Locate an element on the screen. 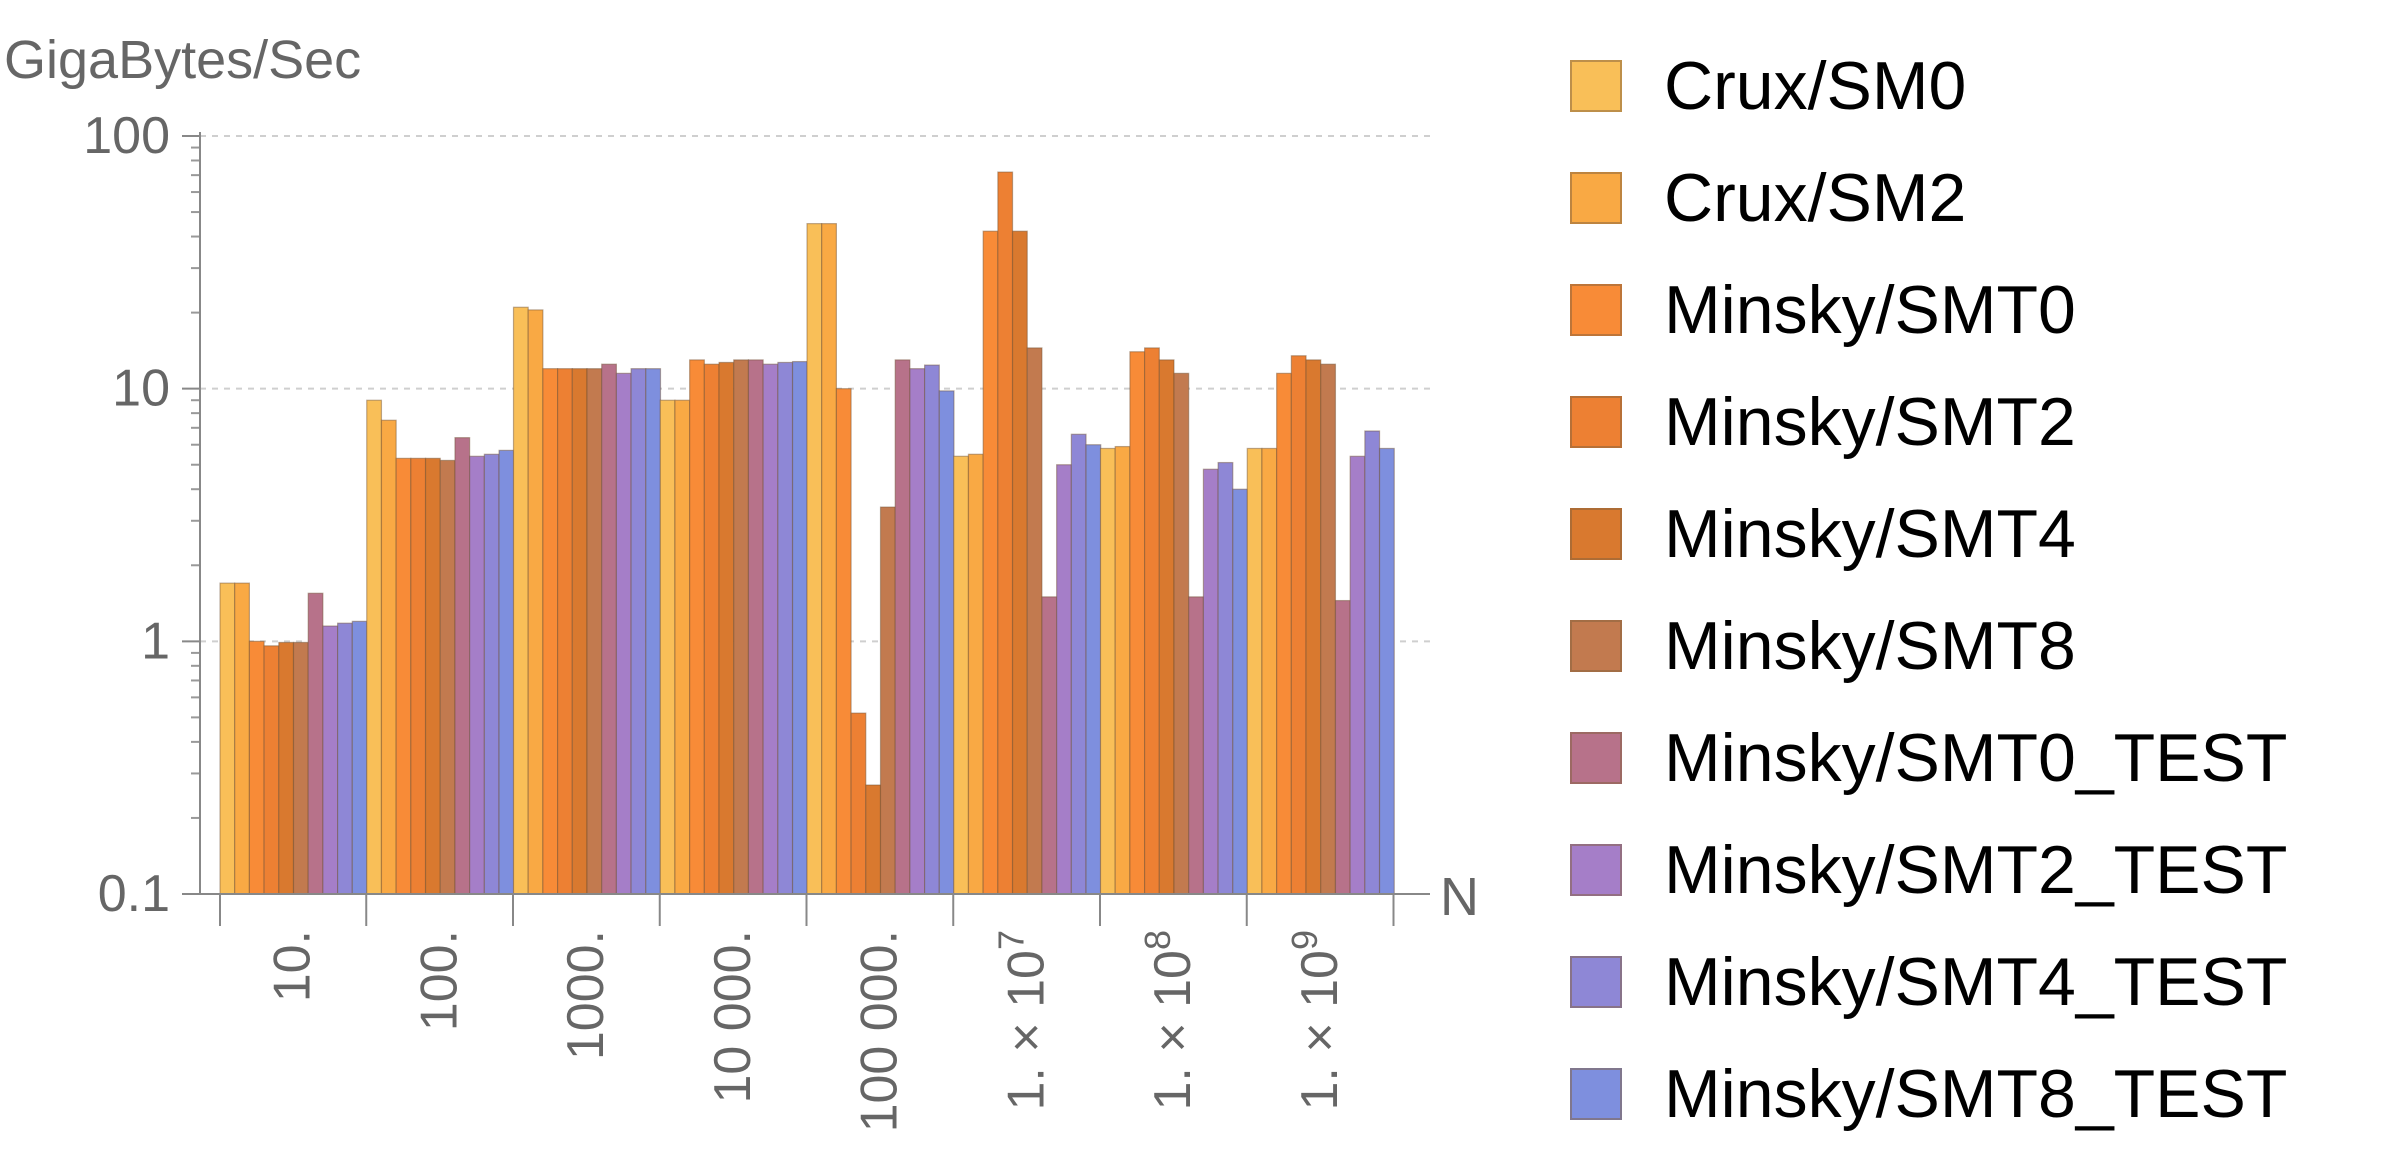  legend-label: Minsky/SMT2 is located at coordinates (1870, 422).